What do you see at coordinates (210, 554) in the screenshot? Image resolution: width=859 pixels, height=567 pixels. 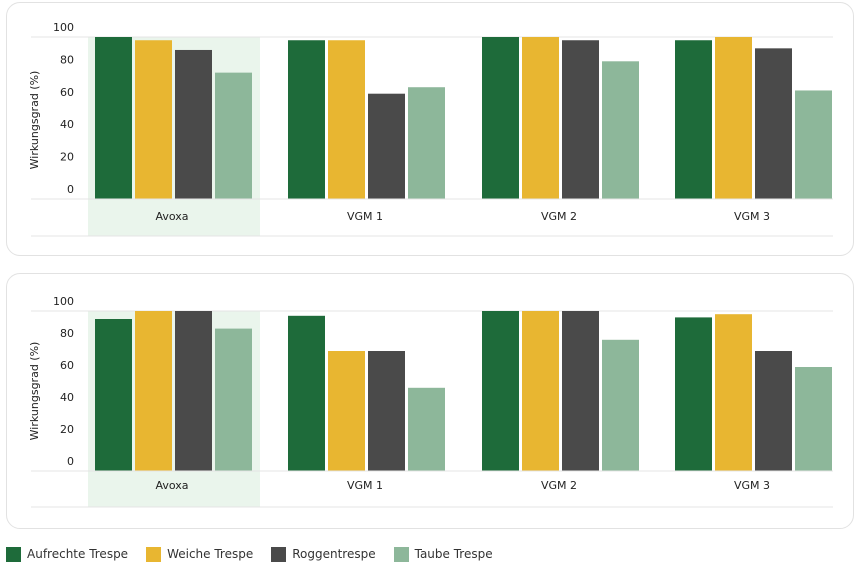 I see `legend-label: Weiche Trespe` at bounding box center [210, 554].